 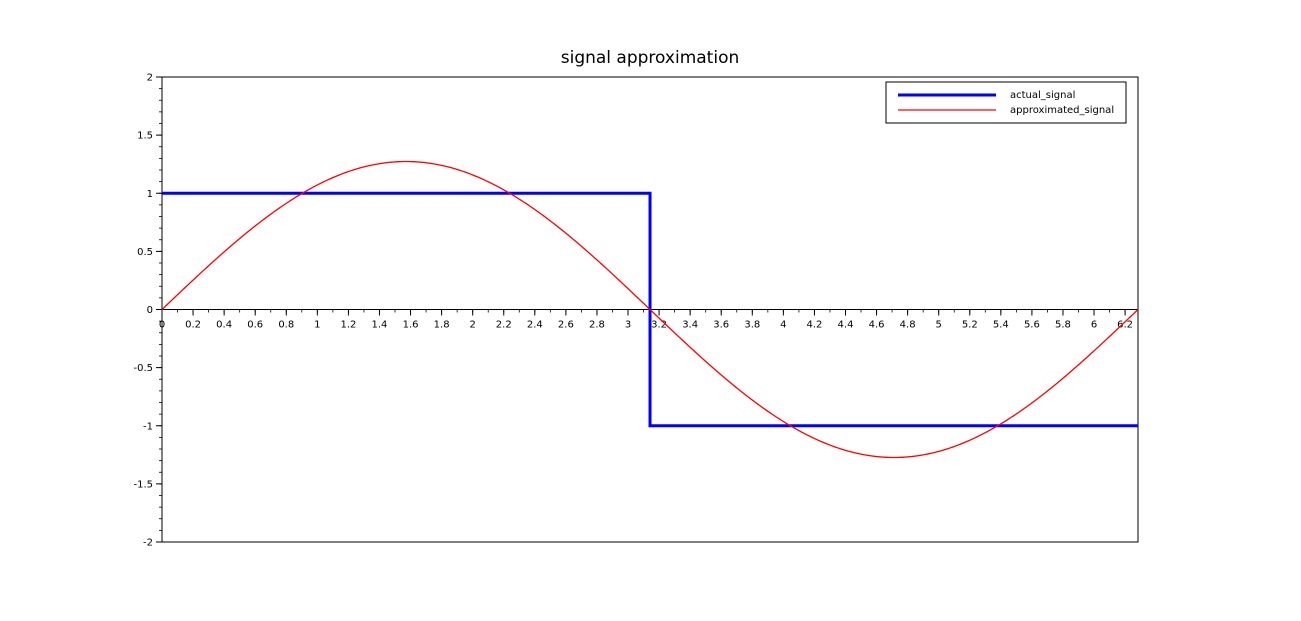 What do you see at coordinates (472, 325) in the screenshot?
I see `x-tick-label: 2` at bounding box center [472, 325].